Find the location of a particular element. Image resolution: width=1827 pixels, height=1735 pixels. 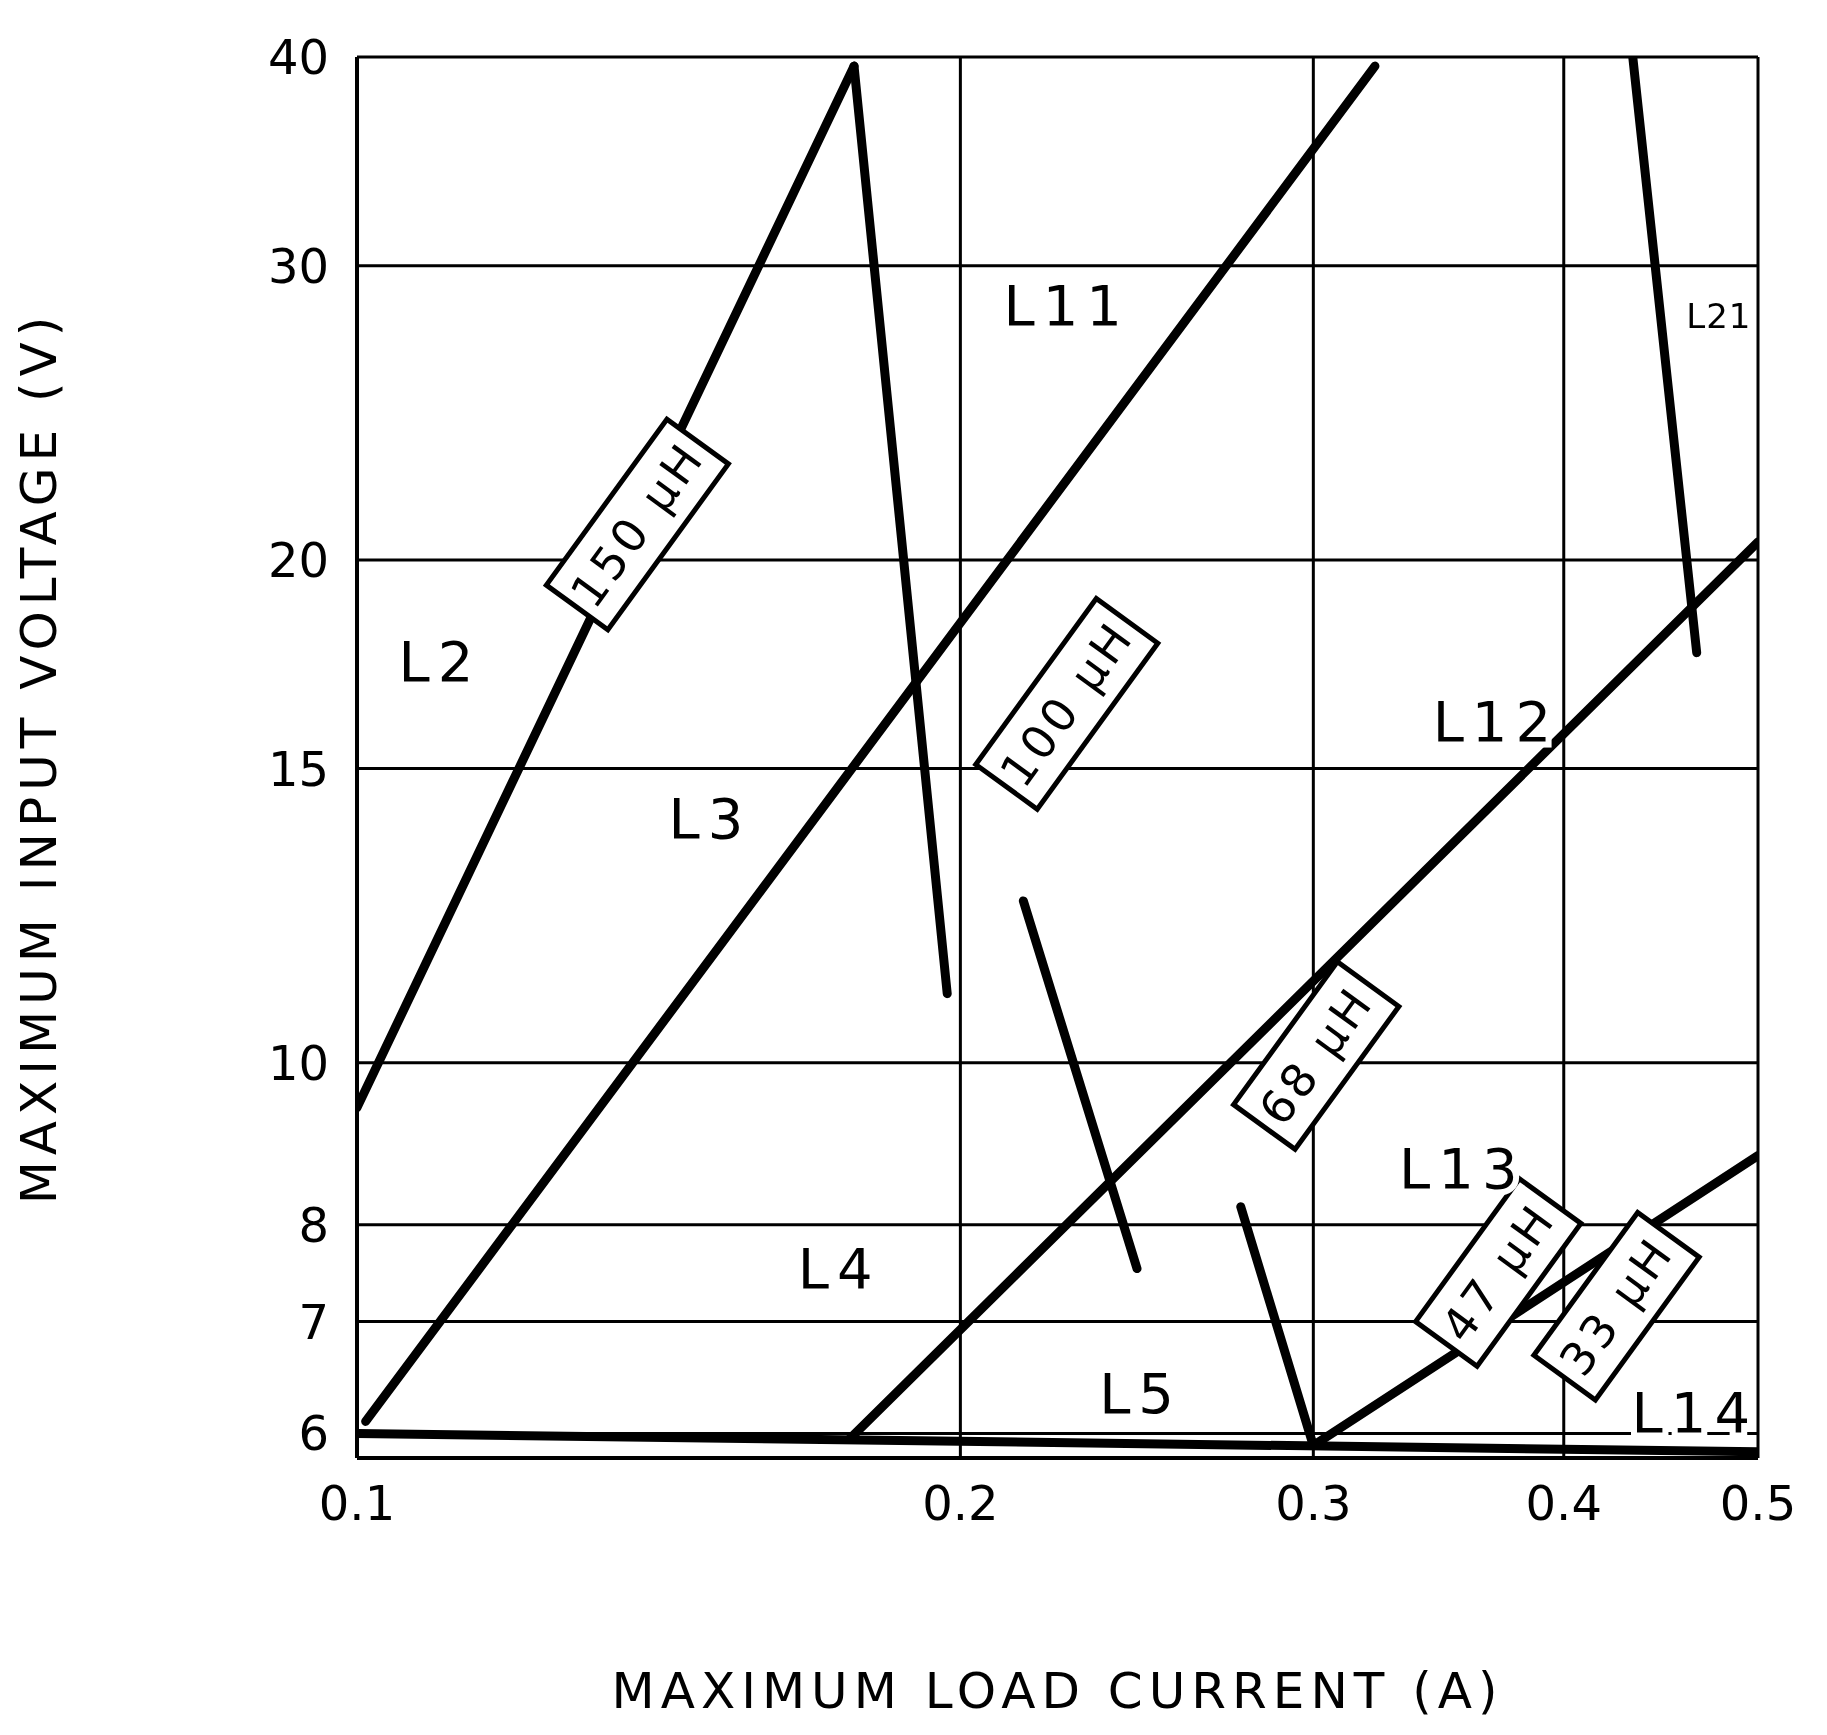

x-tick-label: 0.2 is located at coordinates (960, 1503).